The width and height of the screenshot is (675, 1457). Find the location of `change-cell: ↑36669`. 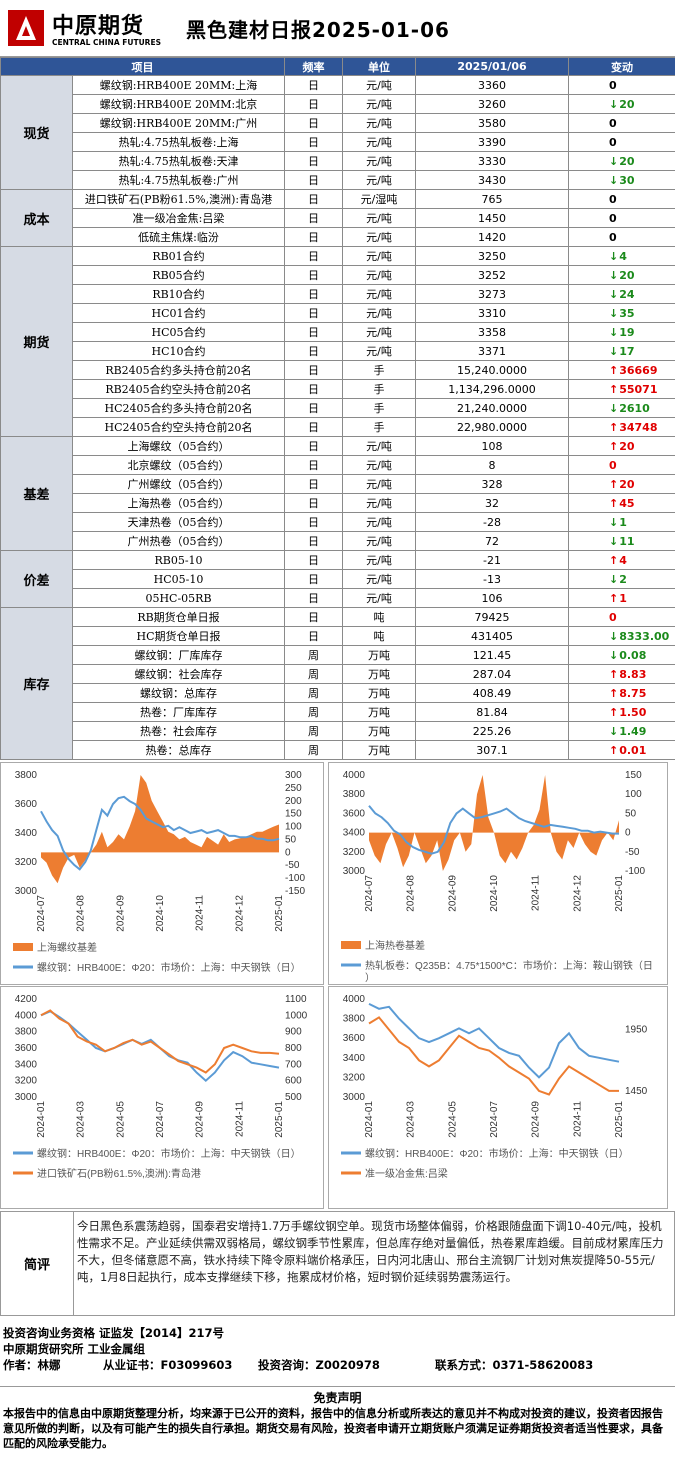

change-cell: ↑36669 is located at coordinates (621, 370).